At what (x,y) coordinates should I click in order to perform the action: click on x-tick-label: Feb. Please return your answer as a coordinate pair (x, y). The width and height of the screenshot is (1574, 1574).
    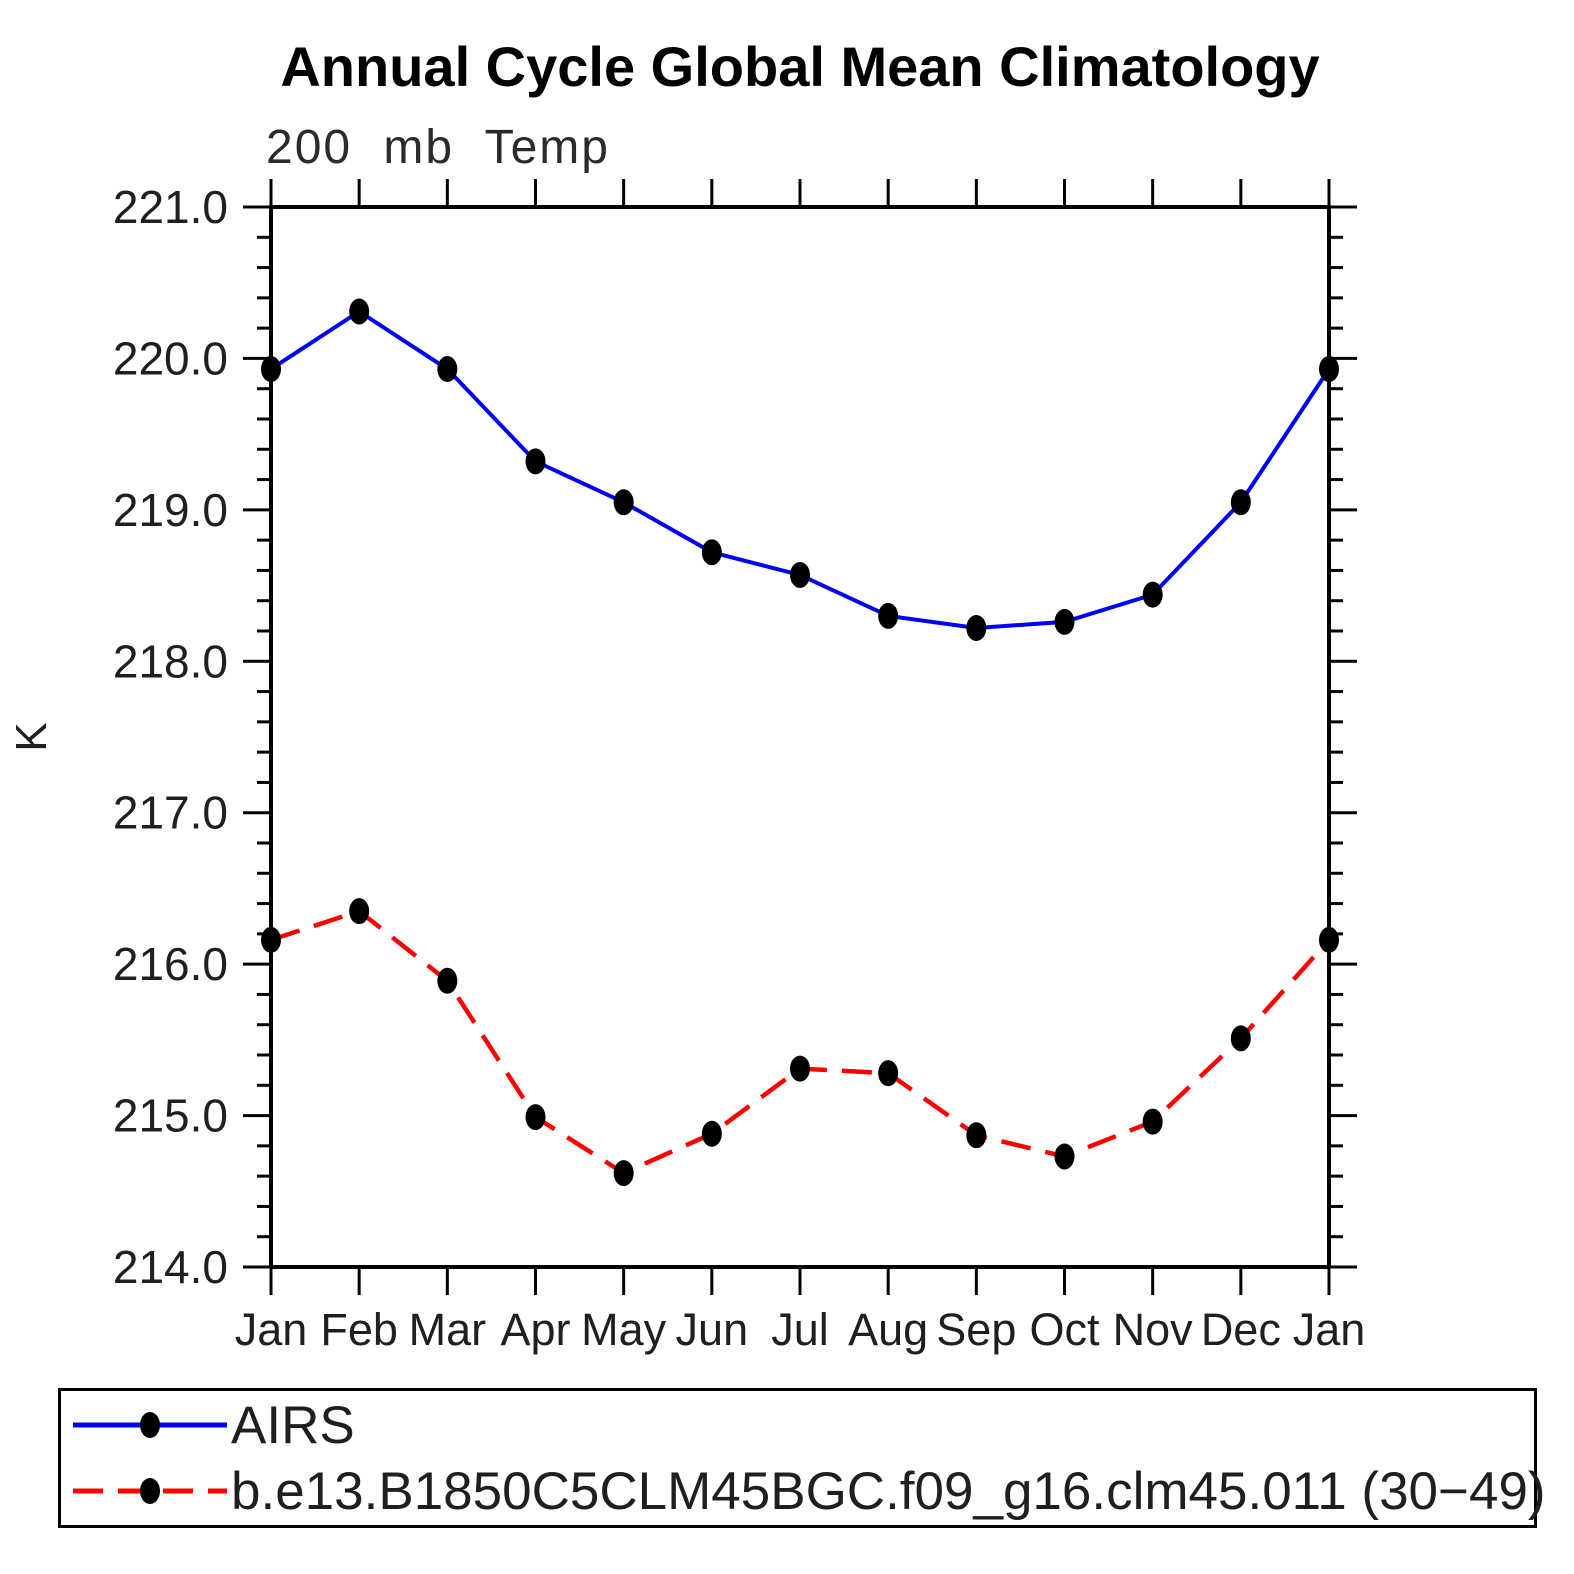
    Looking at the image, I should click on (359, 1329).